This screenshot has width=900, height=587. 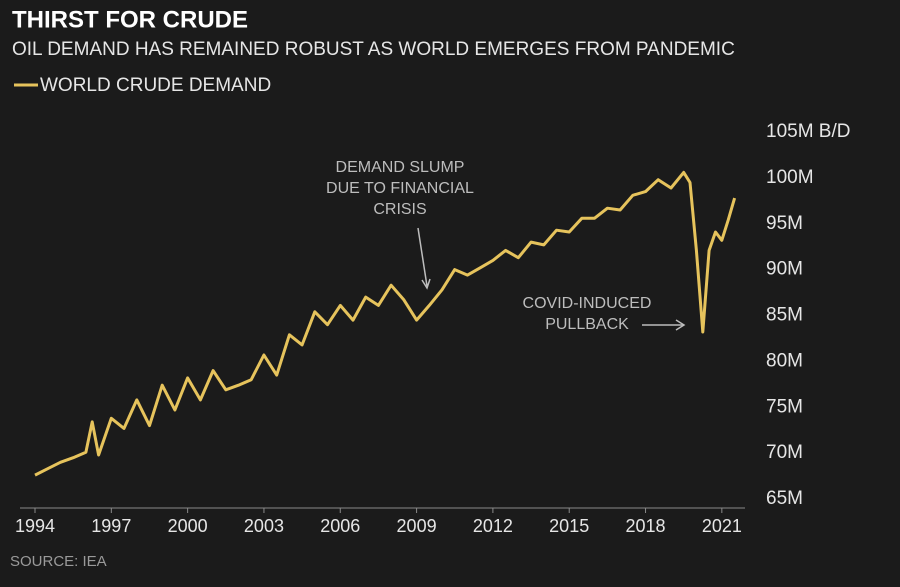 What do you see at coordinates (722, 526) in the screenshot?
I see `x-tick-label: 2021` at bounding box center [722, 526].